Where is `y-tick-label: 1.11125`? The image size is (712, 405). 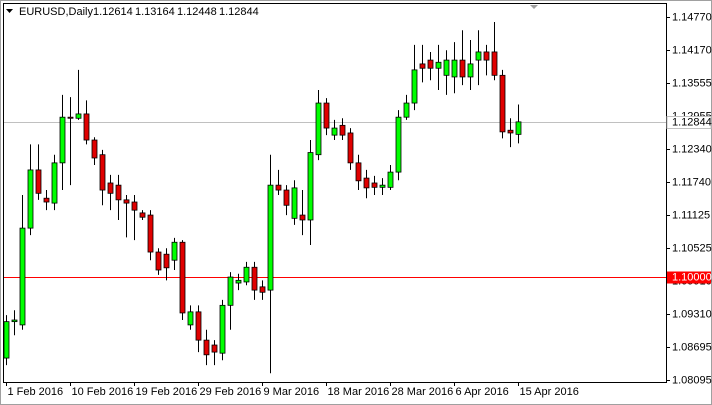
y-tick-label: 1.11125 is located at coordinates (691, 215).